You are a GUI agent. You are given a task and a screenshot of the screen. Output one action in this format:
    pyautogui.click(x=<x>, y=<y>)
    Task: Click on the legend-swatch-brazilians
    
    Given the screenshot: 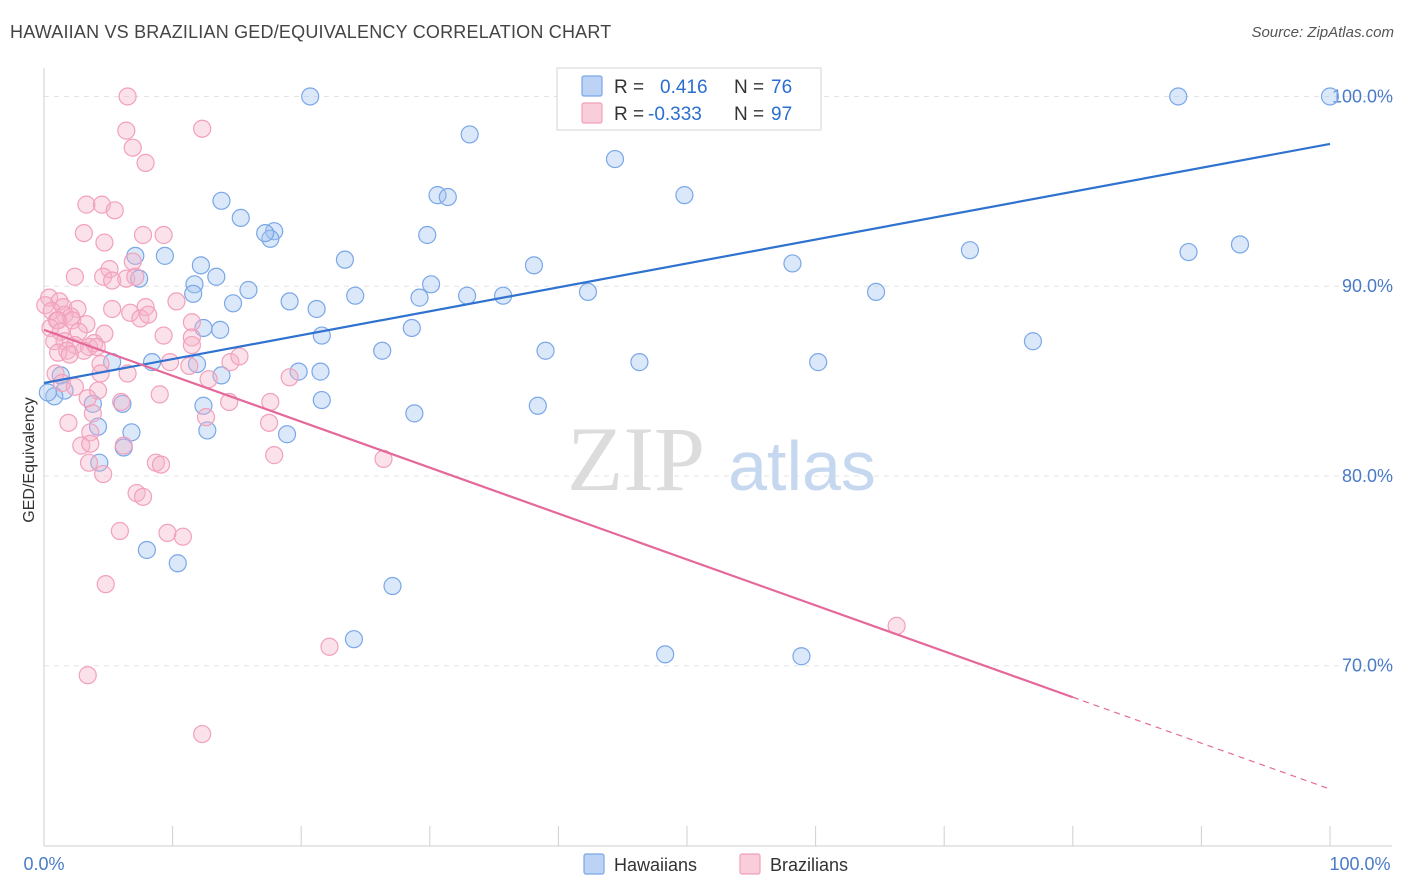 What is the action you would take?
    pyautogui.click(x=592, y=113)
    